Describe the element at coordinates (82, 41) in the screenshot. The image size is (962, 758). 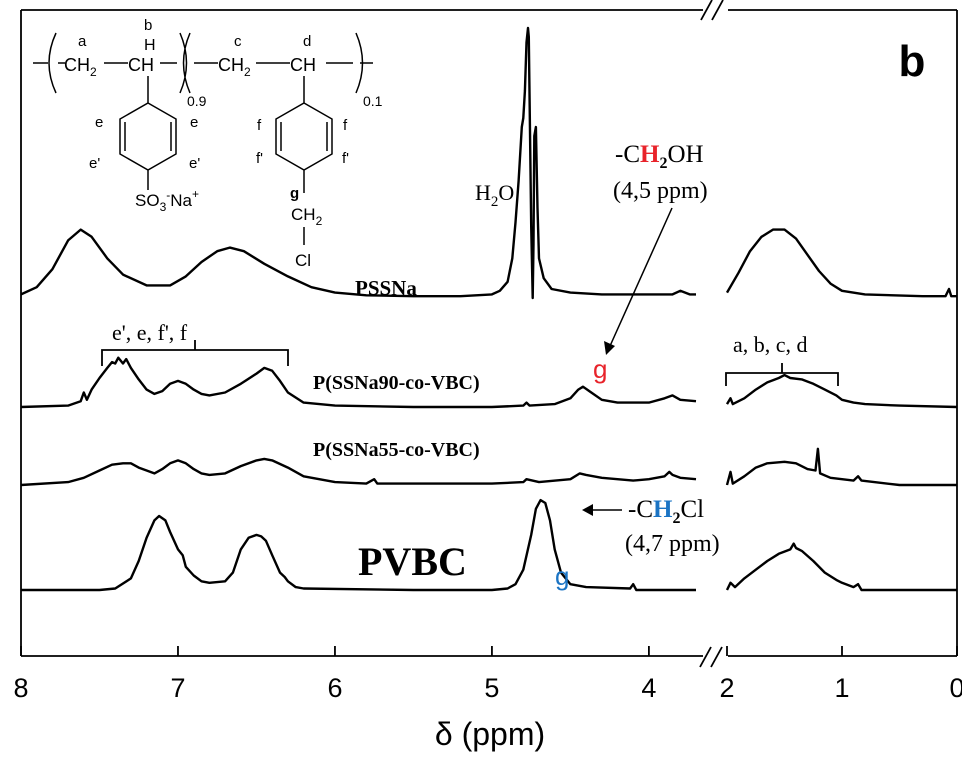
I see `struct-label-a: a` at that location.